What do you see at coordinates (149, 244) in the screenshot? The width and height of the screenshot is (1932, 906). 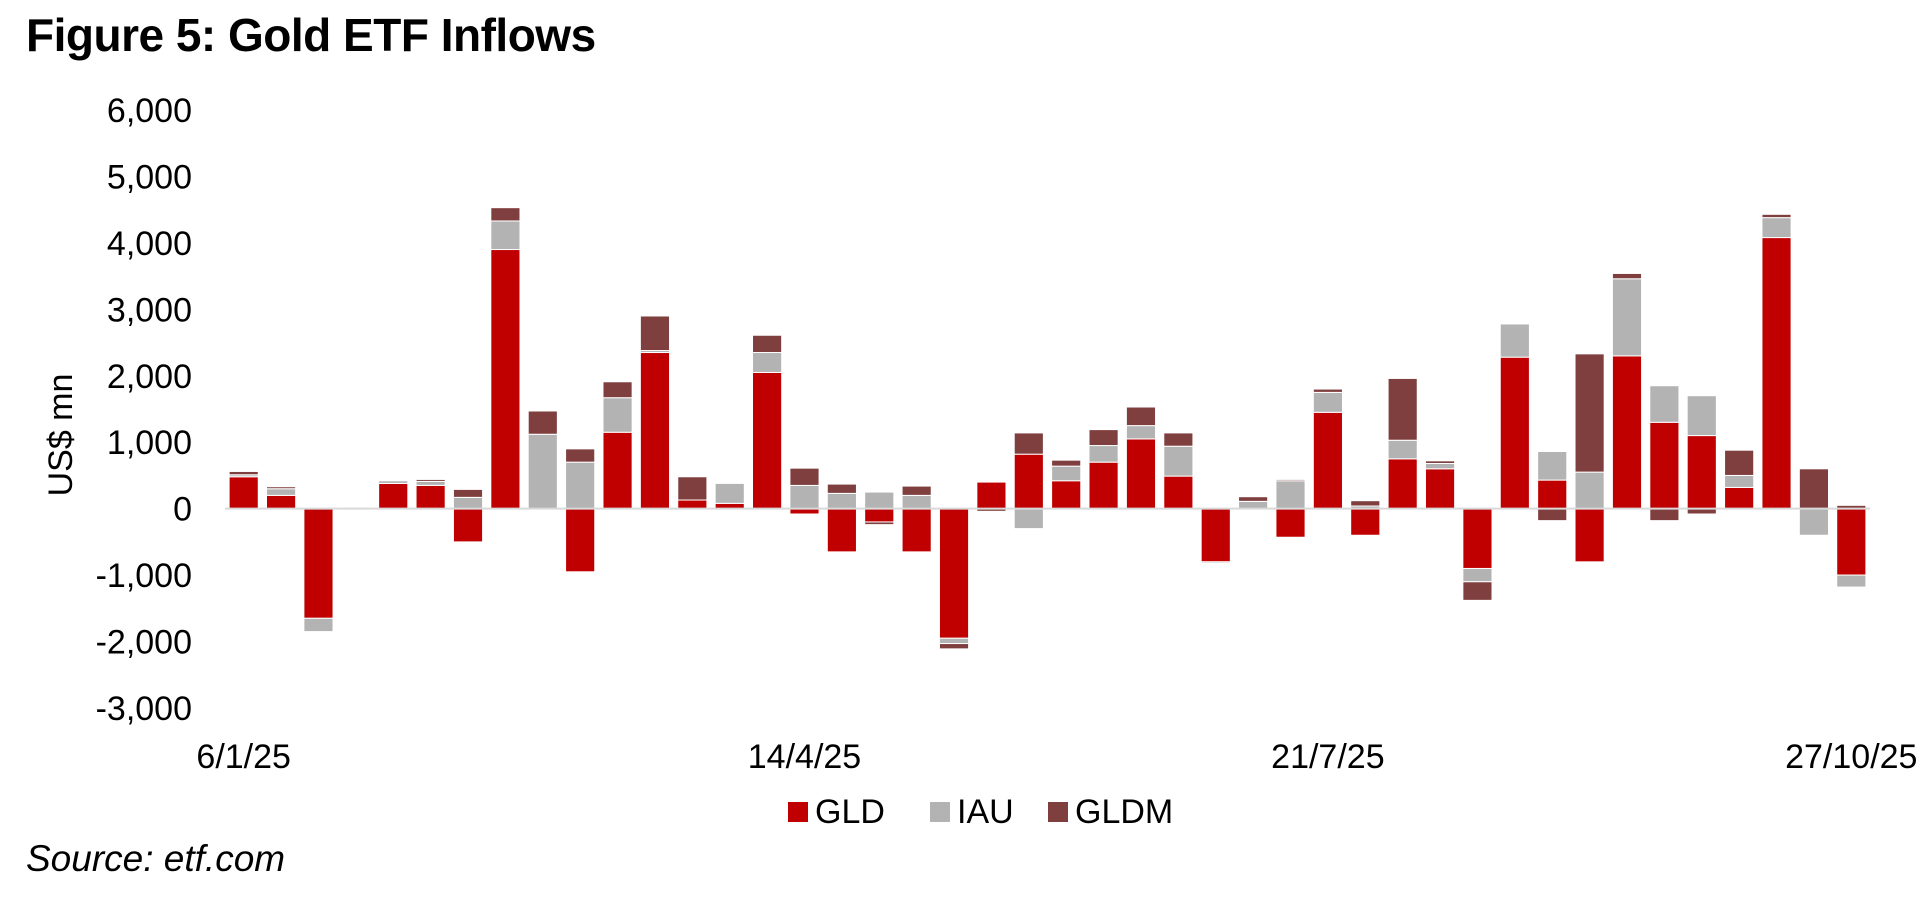 I see `y-tick-label: 4,000` at bounding box center [149, 244].